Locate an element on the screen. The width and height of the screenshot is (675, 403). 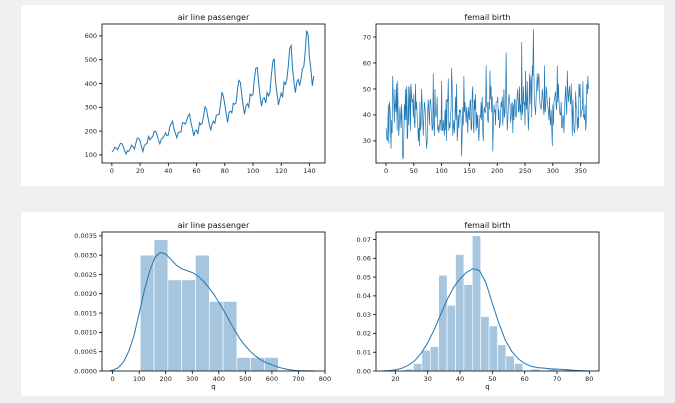
air-line-y-tick-label: 200 is located at coordinates (91, 131).